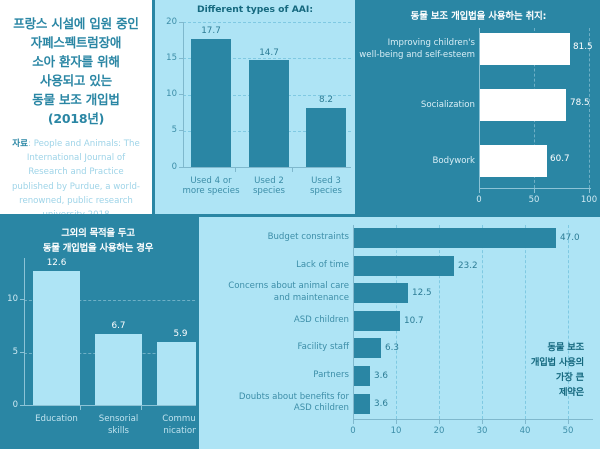  Describe the element at coordinates (180, 334) in the screenshot. I see `bar-value-communication: 5.9` at that location.